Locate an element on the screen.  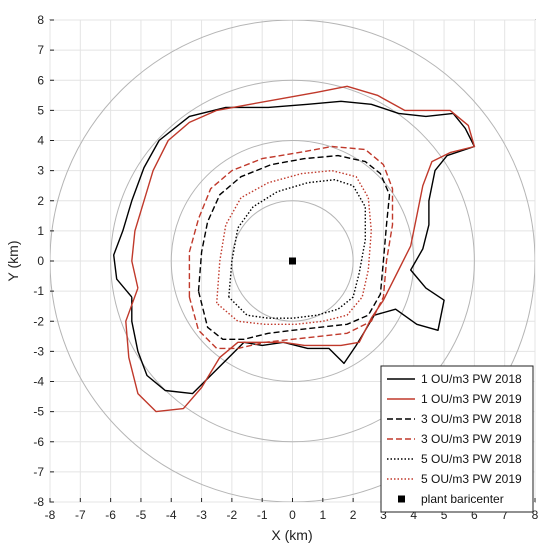
legend-label: 5 OU/m3 PW 2018 is located at coordinates (471, 459).